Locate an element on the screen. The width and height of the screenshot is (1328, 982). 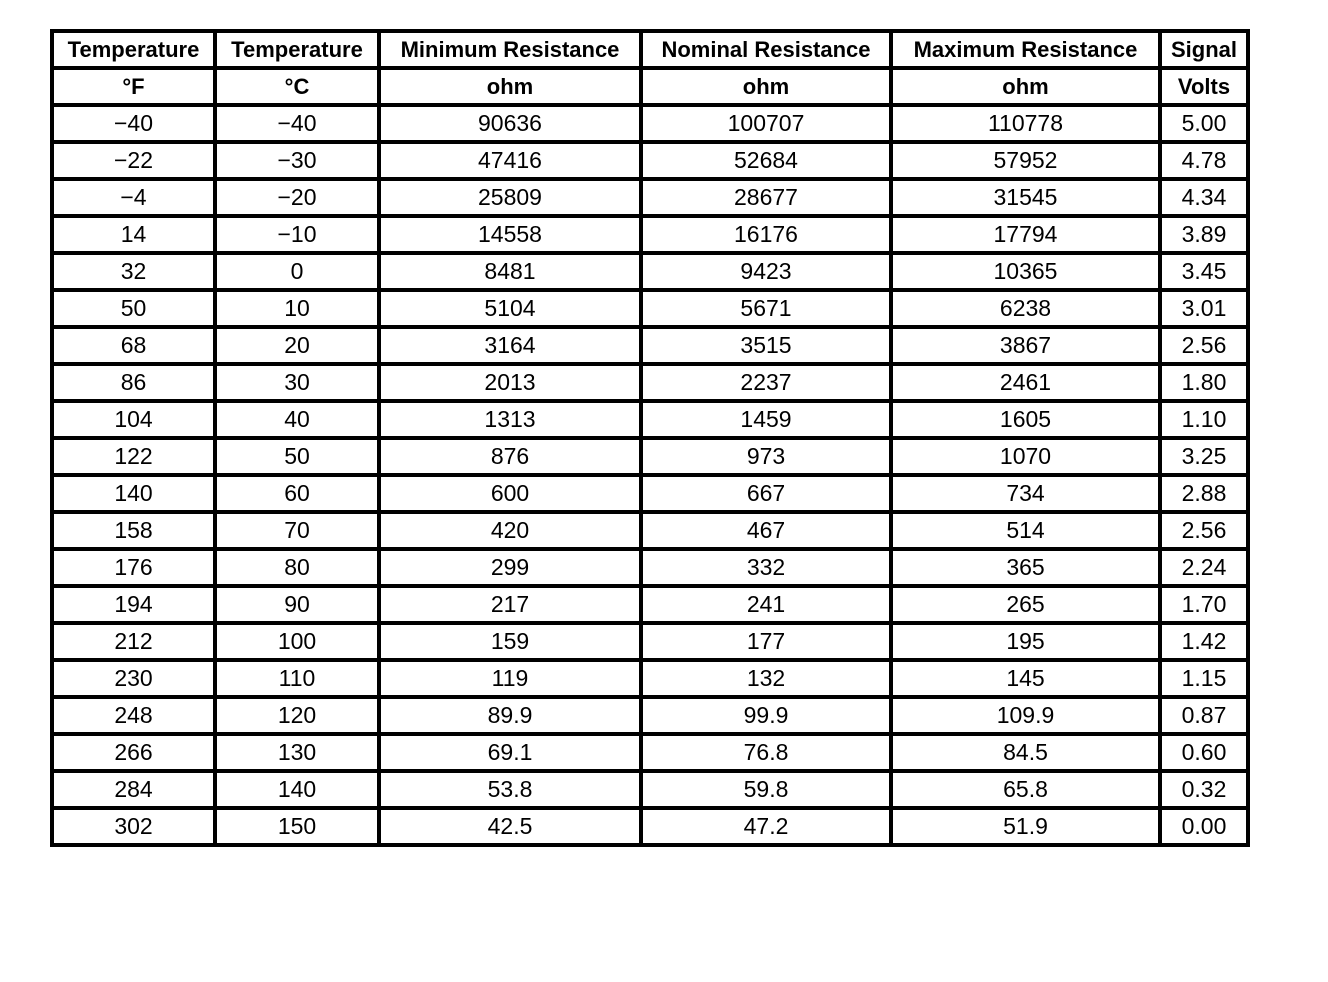
unit-min-ohm: ohm is located at coordinates (510, 86).